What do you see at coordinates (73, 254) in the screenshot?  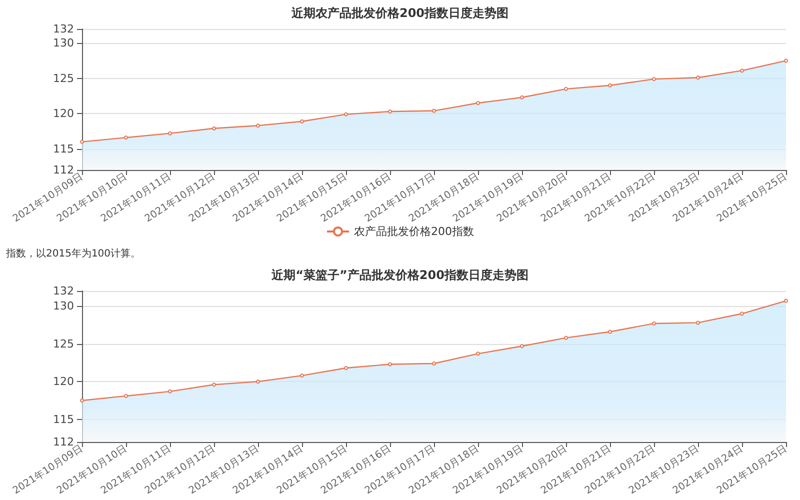 I see `text: 指数，以2015年为100计算。` at bounding box center [73, 254].